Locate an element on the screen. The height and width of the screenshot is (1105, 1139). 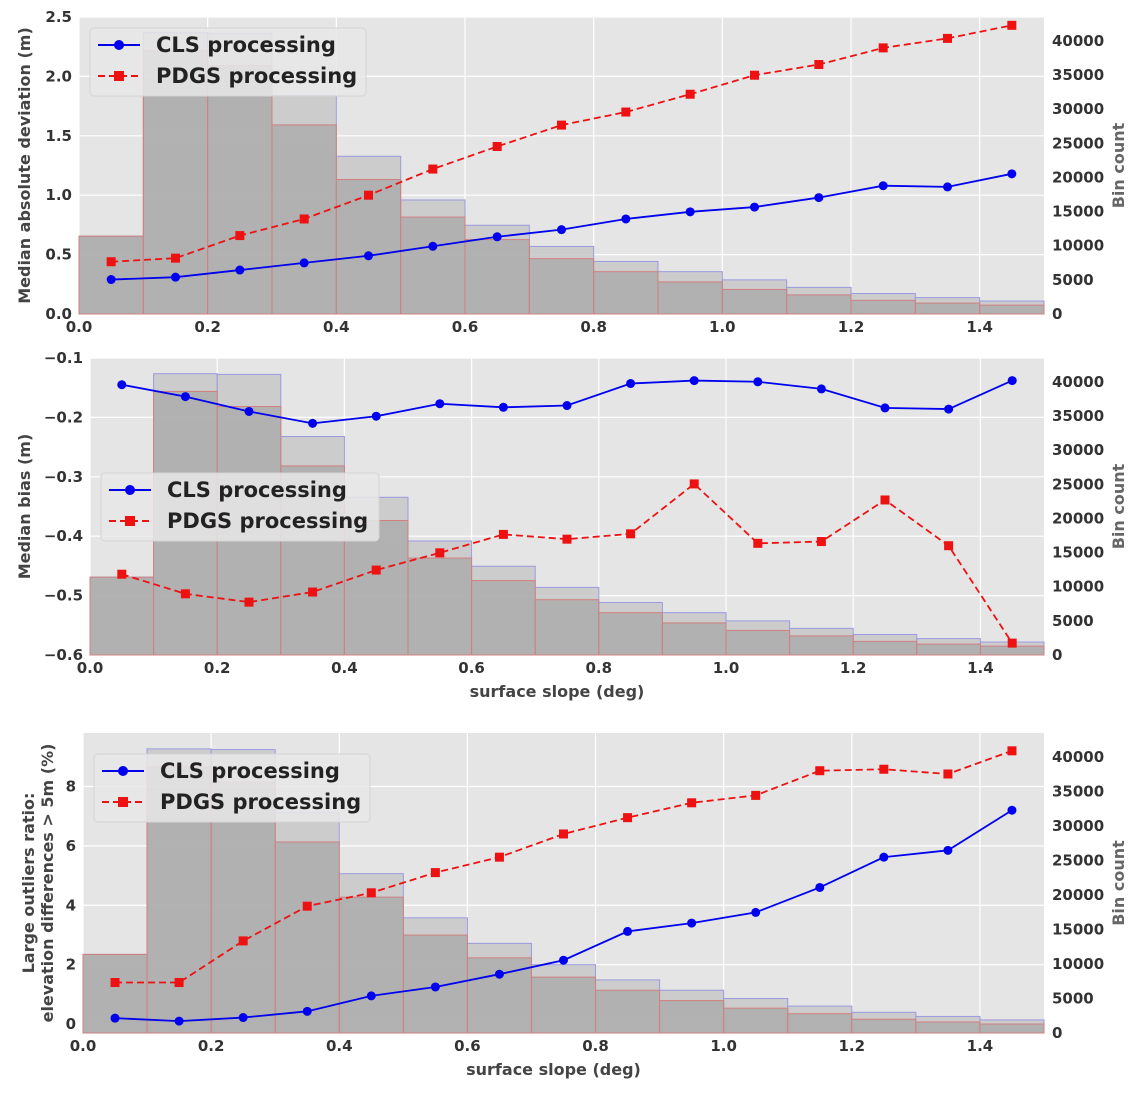
y-tick-label: 2 is located at coordinates (71, 965).